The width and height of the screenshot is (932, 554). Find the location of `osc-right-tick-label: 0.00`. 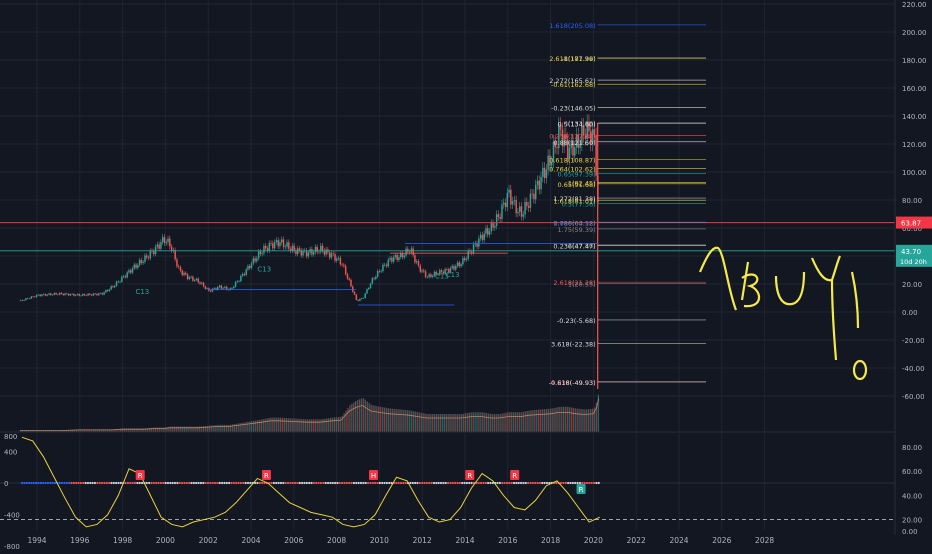

osc-right-tick-label: 0.00 is located at coordinates (910, 532).